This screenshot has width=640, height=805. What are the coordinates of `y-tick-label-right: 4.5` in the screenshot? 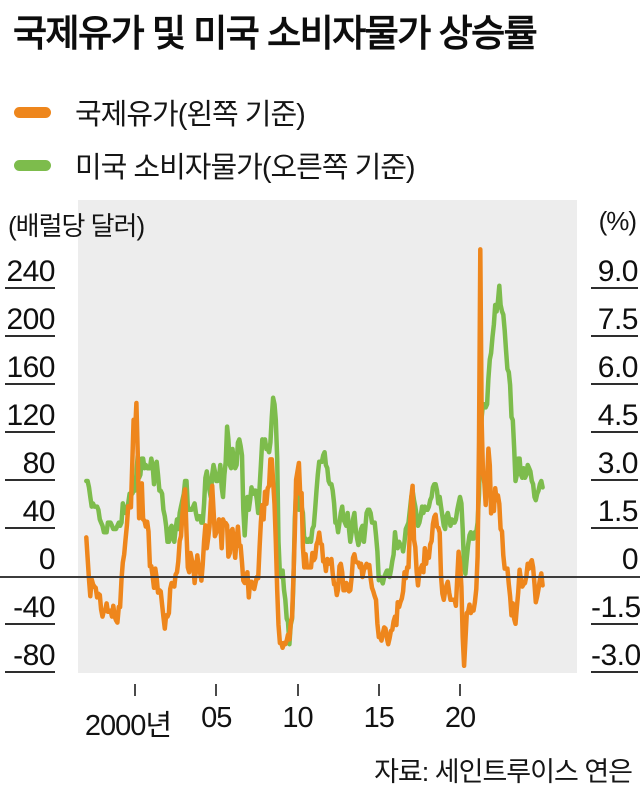 It's located at (615, 416).